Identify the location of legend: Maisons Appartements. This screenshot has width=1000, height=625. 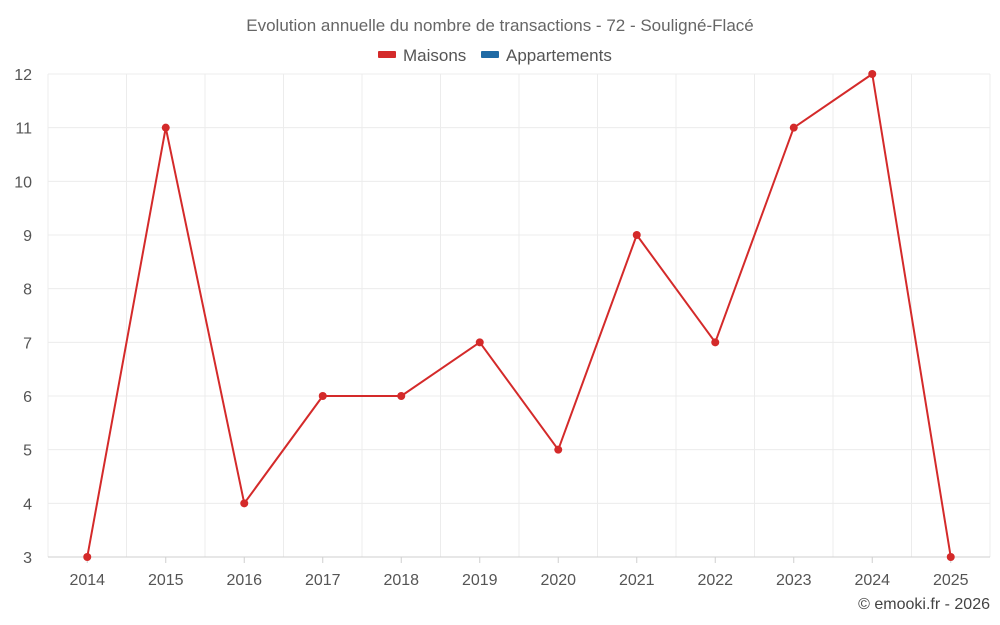
(495, 55).